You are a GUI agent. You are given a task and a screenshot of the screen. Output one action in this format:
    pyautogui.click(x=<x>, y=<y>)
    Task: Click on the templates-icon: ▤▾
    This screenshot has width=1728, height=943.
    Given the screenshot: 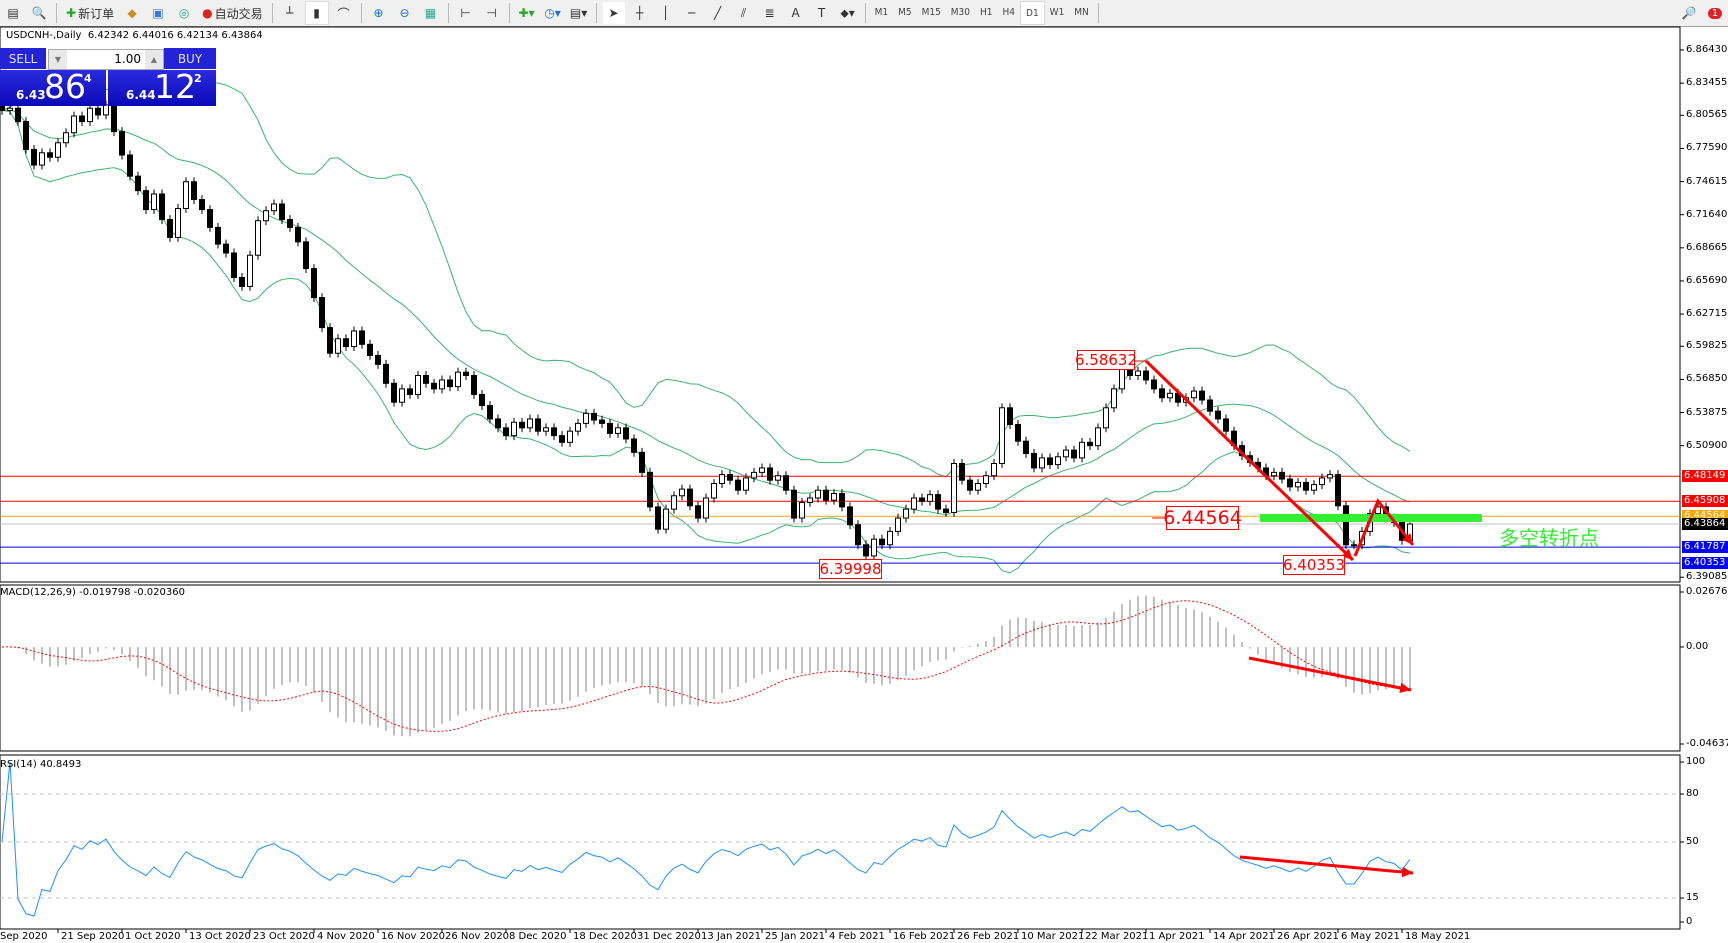 What is the action you would take?
    pyautogui.click(x=578, y=13)
    